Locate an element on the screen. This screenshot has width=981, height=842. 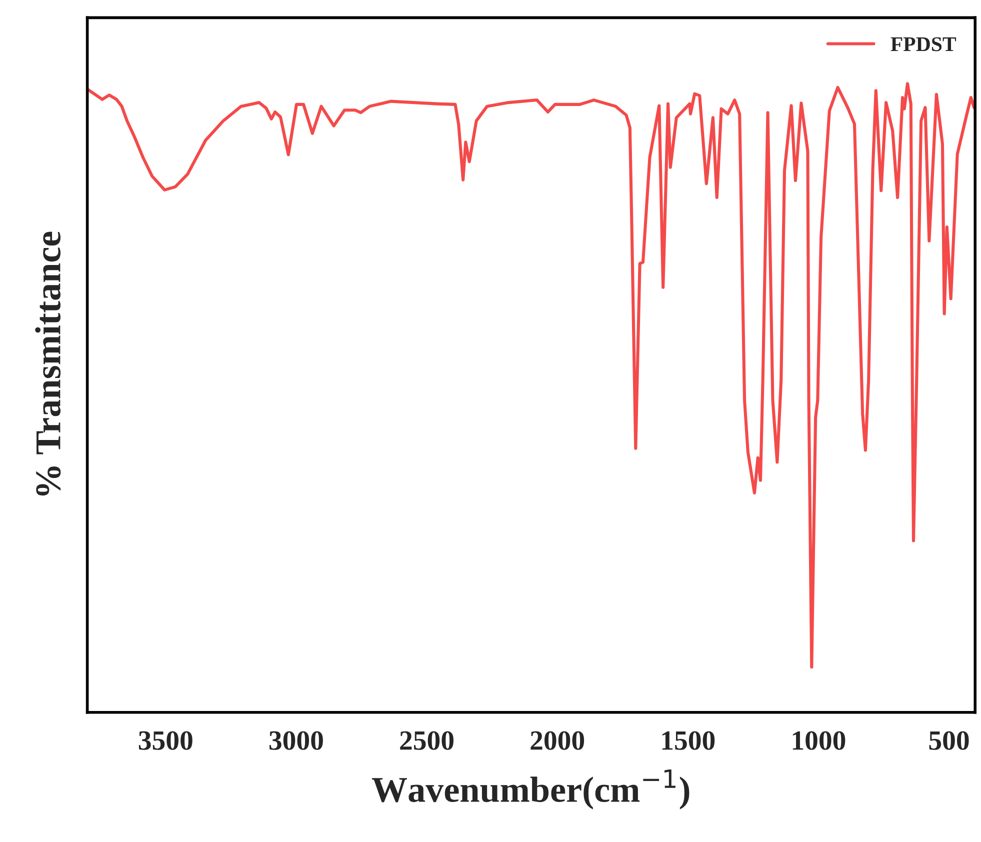
x-tick-label: 2500 is located at coordinates (427, 740).